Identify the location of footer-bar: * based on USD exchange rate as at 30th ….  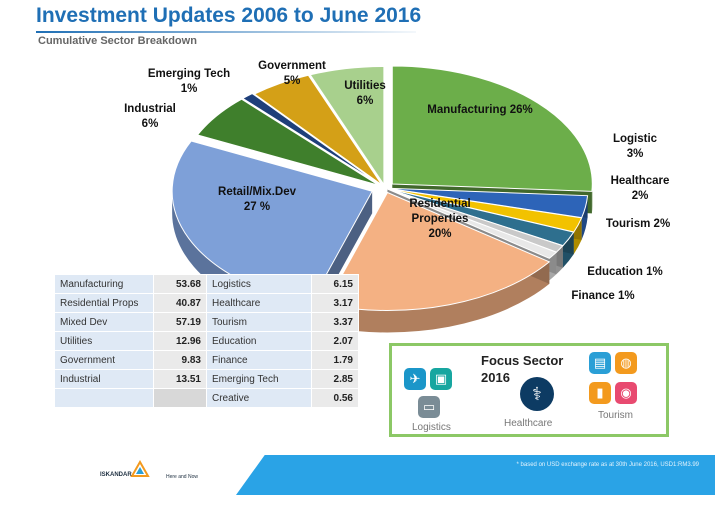
(475, 475).